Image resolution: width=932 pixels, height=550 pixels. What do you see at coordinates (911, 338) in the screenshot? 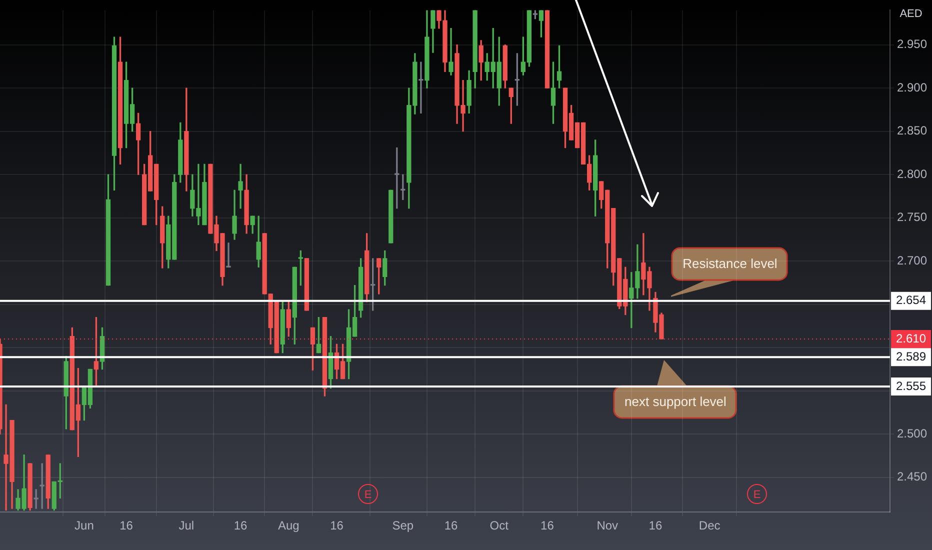
I see `ref-line-label: 2.610` at bounding box center [911, 338].